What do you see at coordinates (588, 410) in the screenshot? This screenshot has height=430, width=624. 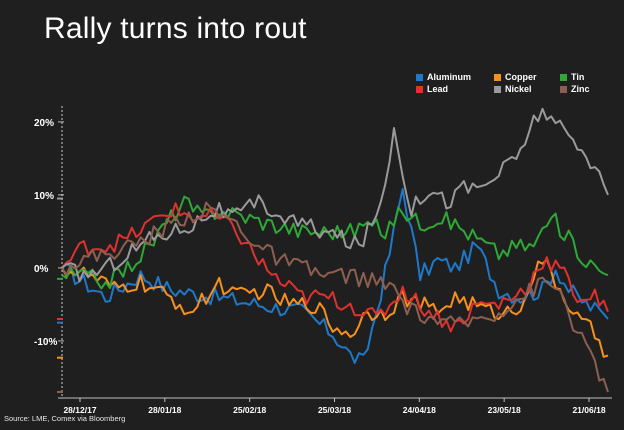 I see `x-tick-label: 21/06/18` at bounding box center [588, 410].